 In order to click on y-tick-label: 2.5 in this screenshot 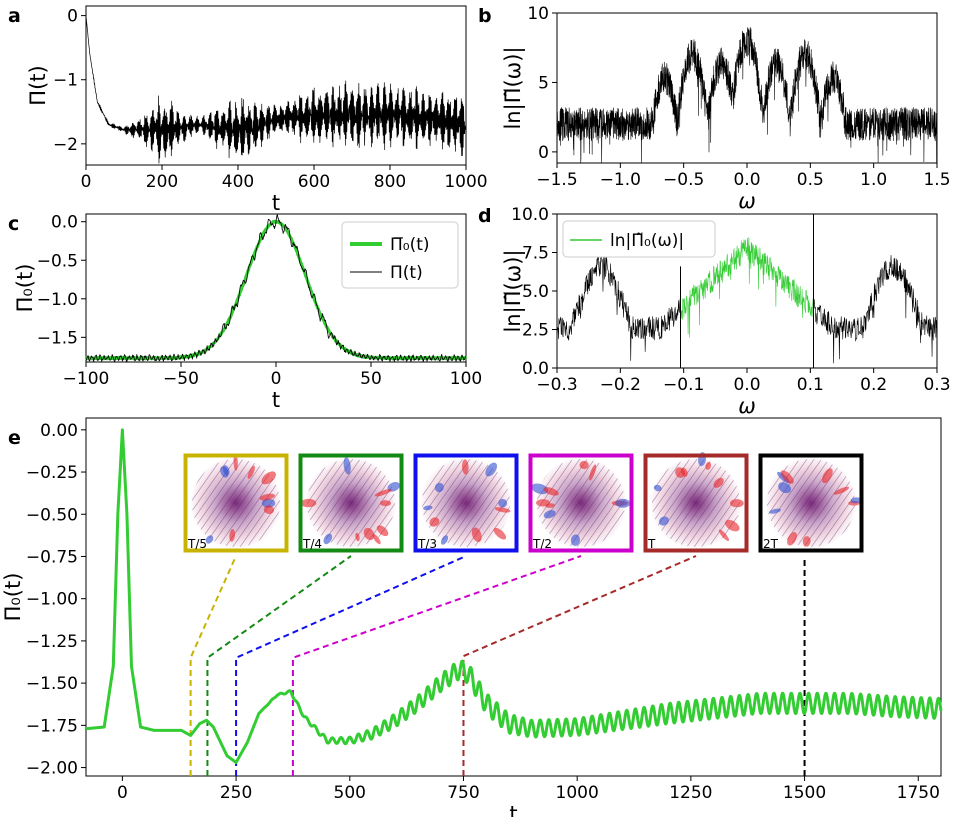, I will do `click(535, 331)`.